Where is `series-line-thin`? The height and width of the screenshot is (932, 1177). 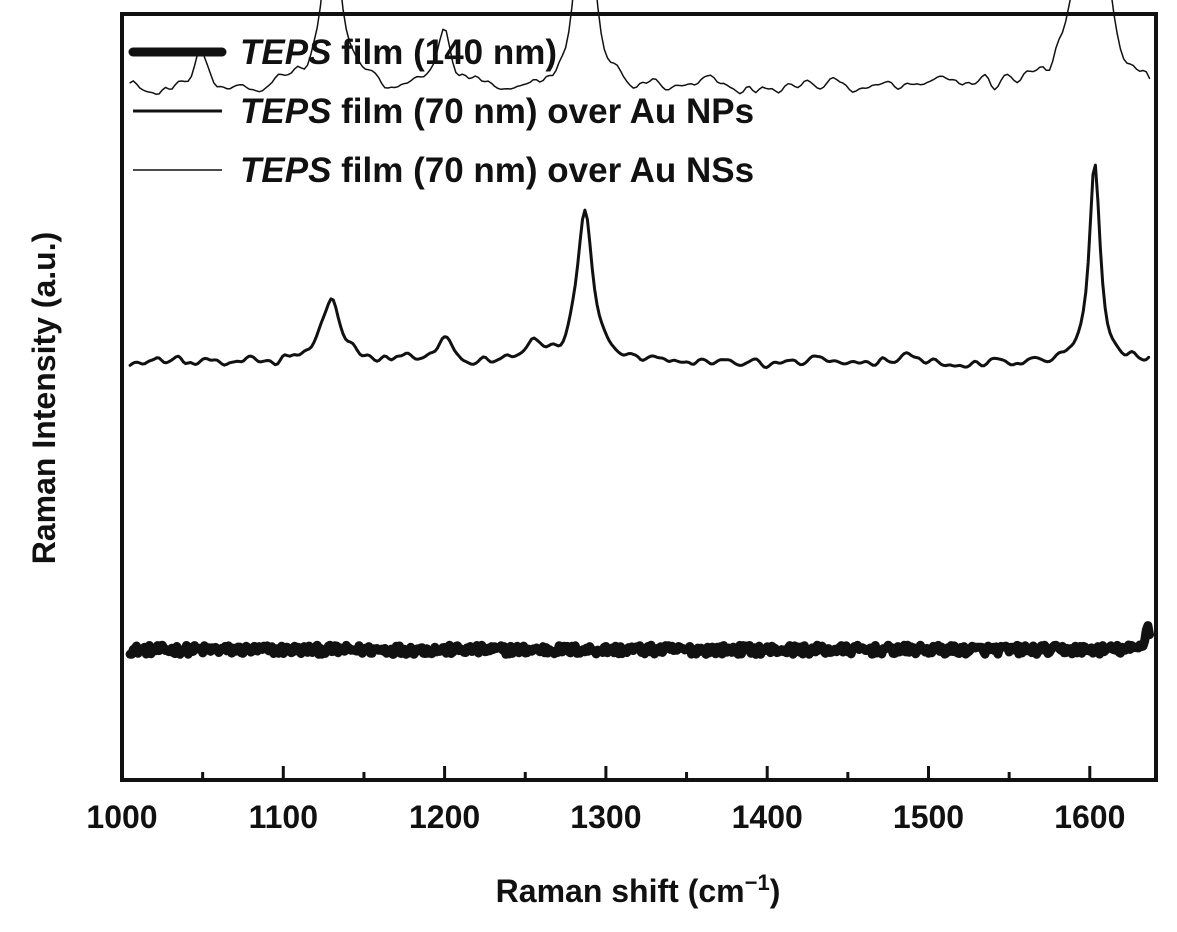 series-line-thin is located at coordinates (640, 47).